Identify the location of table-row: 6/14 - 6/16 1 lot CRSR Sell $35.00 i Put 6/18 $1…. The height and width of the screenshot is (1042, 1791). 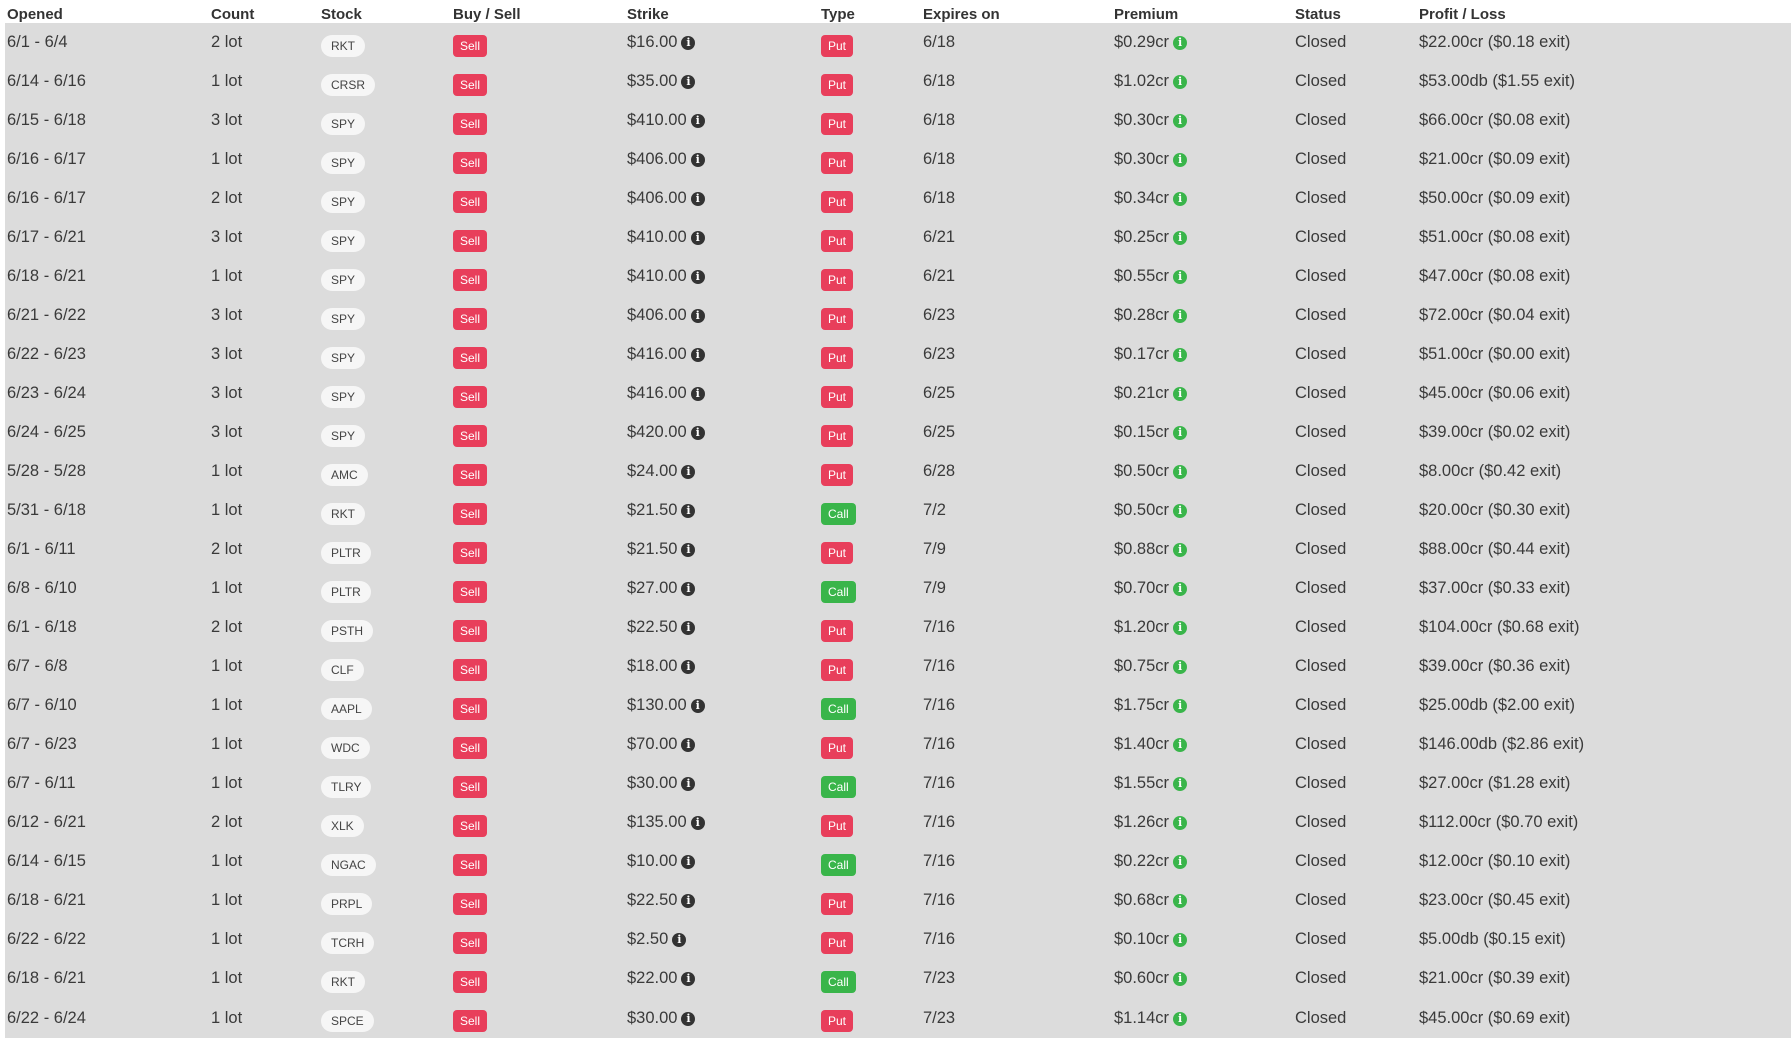
(898, 81).